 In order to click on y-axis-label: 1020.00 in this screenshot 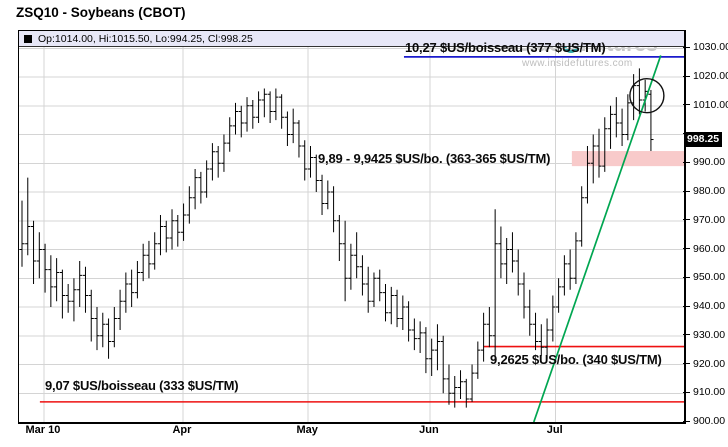, I will do `click(710, 76)`.